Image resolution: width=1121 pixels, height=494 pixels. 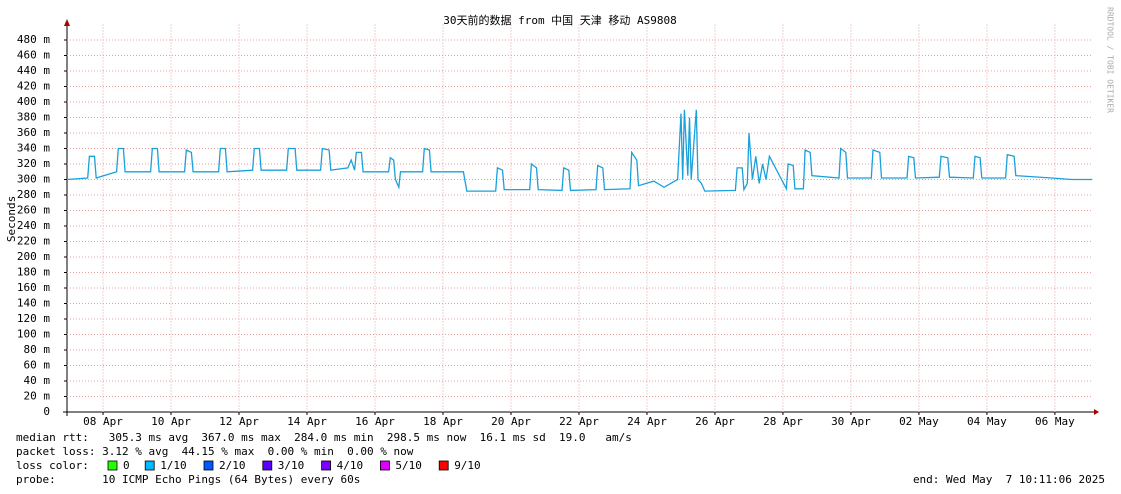 What do you see at coordinates (33, 101) in the screenshot?
I see `y-tick-label: 400 m` at bounding box center [33, 101].